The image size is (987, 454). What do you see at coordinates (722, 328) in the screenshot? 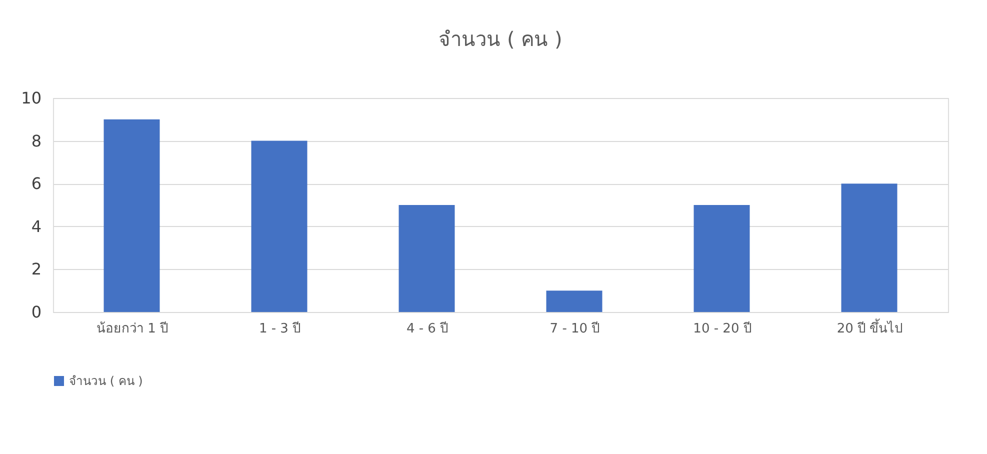
I see `x-tick-label: 10 - 20 ปี` at bounding box center [722, 328].